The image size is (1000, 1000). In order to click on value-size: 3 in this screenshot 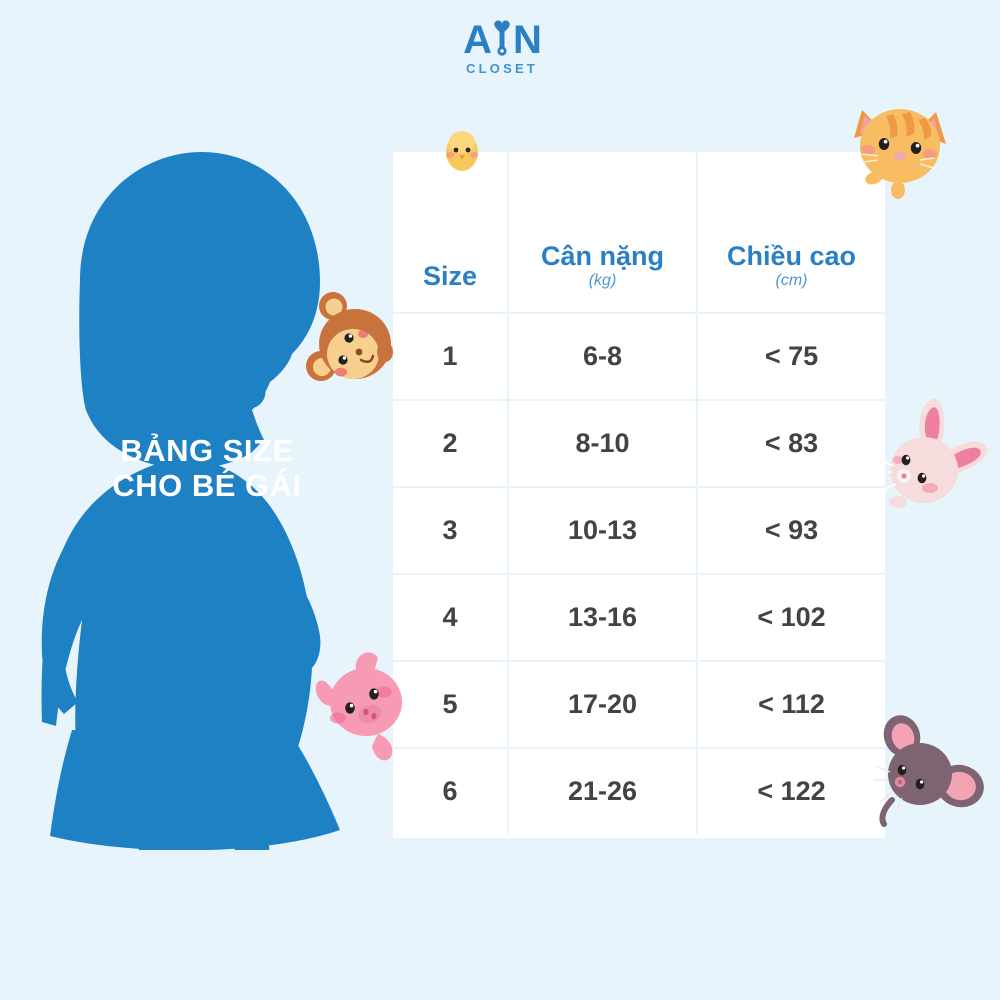, I will do `click(450, 530)`.